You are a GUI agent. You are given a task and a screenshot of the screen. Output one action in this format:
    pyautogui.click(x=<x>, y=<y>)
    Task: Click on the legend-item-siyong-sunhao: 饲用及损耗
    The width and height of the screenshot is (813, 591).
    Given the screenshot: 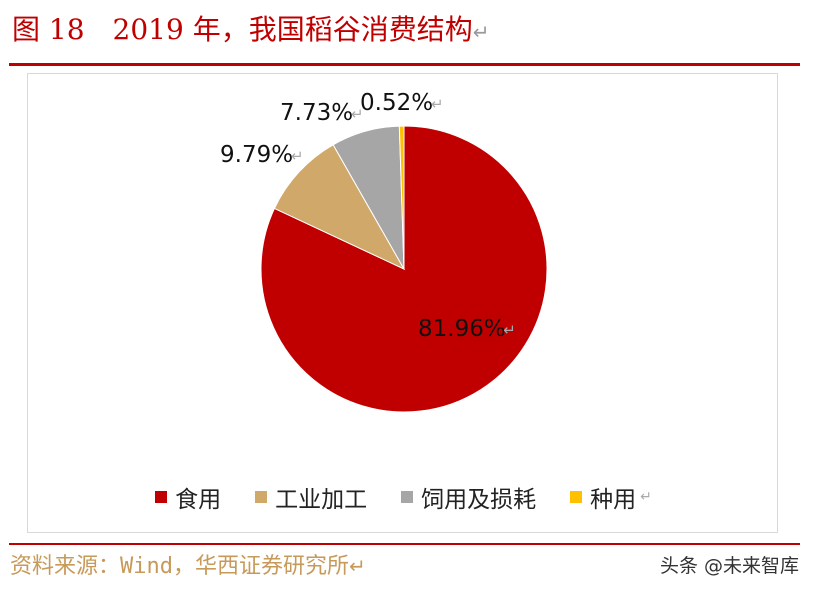 What is the action you would take?
    pyautogui.click(x=468, y=497)
    